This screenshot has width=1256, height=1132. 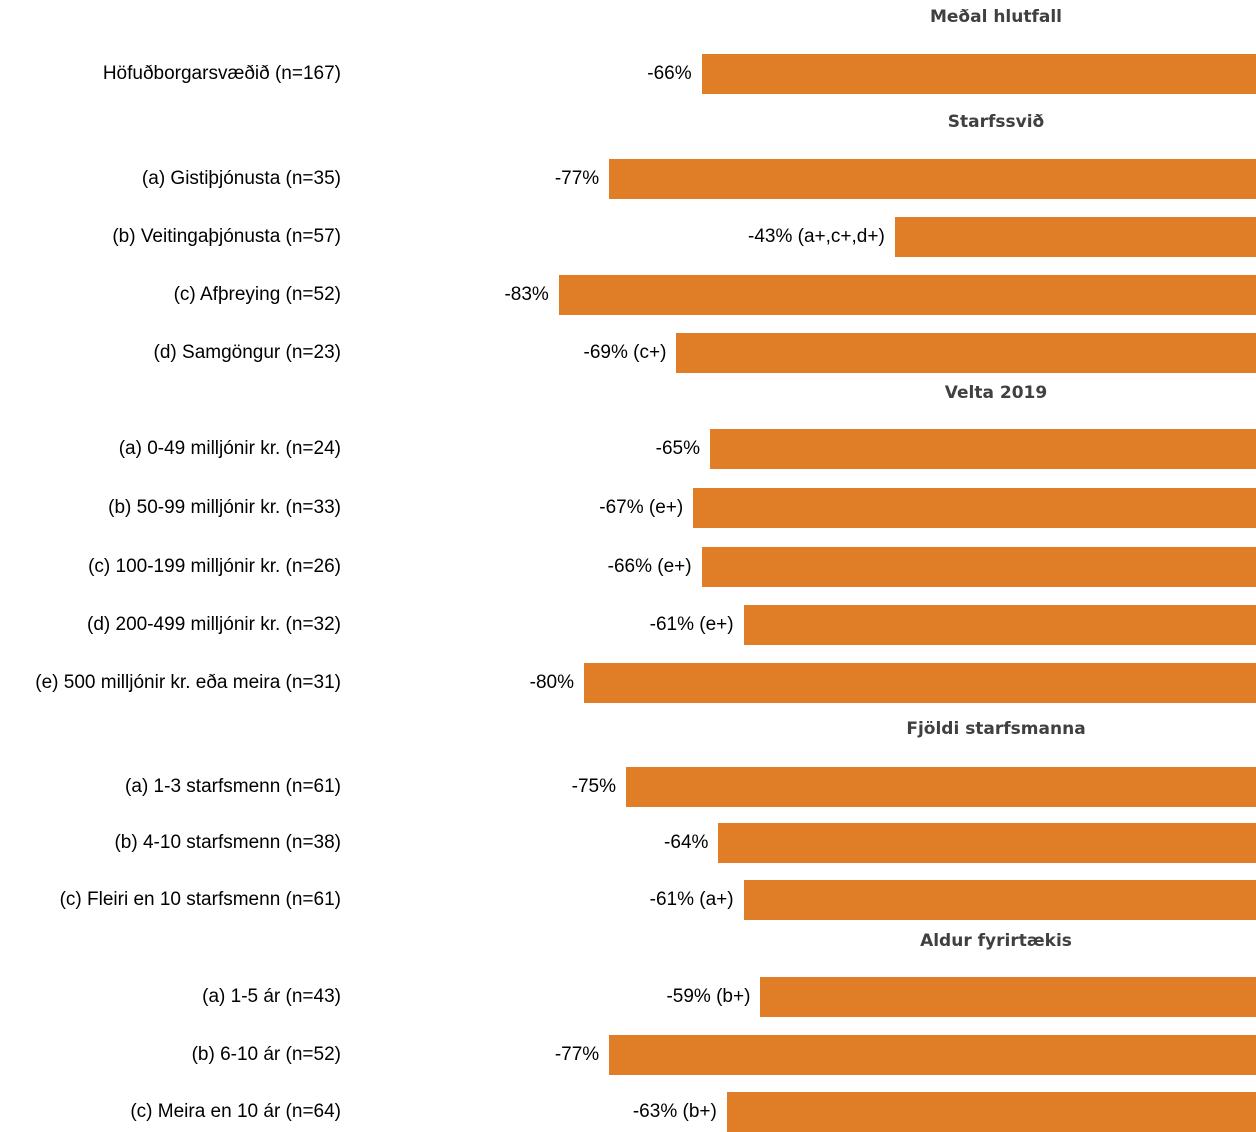 What do you see at coordinates (593, 786) in the screenshot?
I see `value-label: -75%` at bounding box center [593, 786].